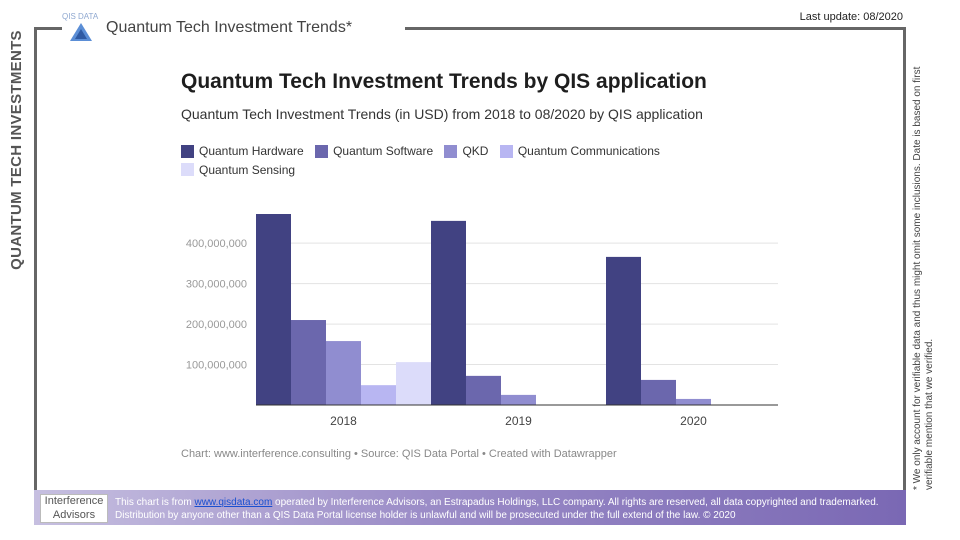 The image size is (960, 540). Describe the element at coordinates (216, 244) in the screenshot. I see `y-tick-label: 400,000,000` at that location.